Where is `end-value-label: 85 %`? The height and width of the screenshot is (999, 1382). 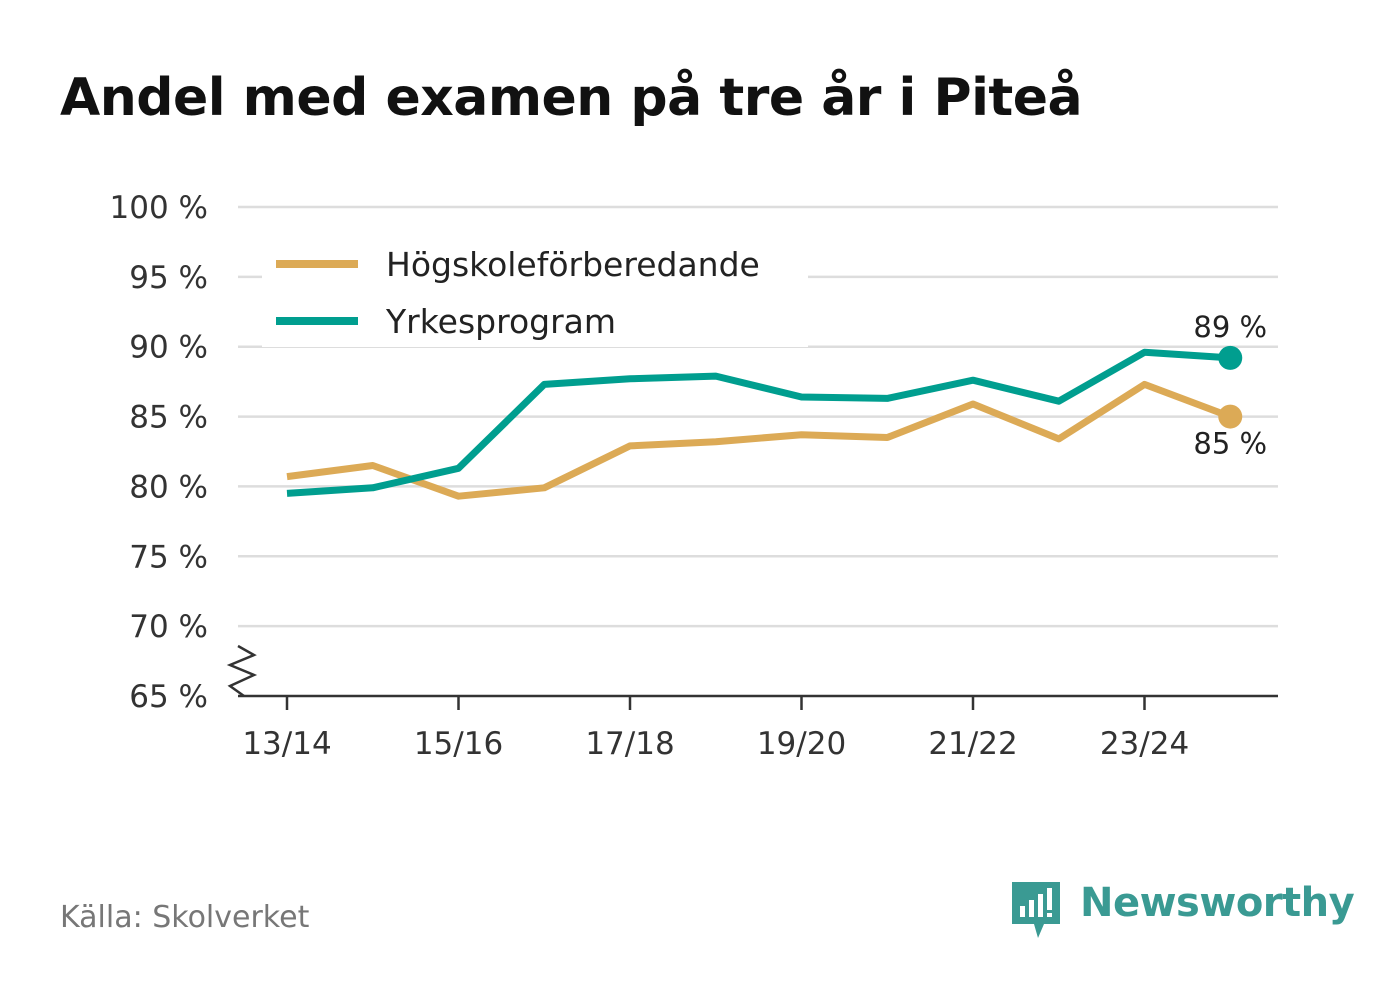
end-value-label: 85 % is located at coordinates (1230, 444).